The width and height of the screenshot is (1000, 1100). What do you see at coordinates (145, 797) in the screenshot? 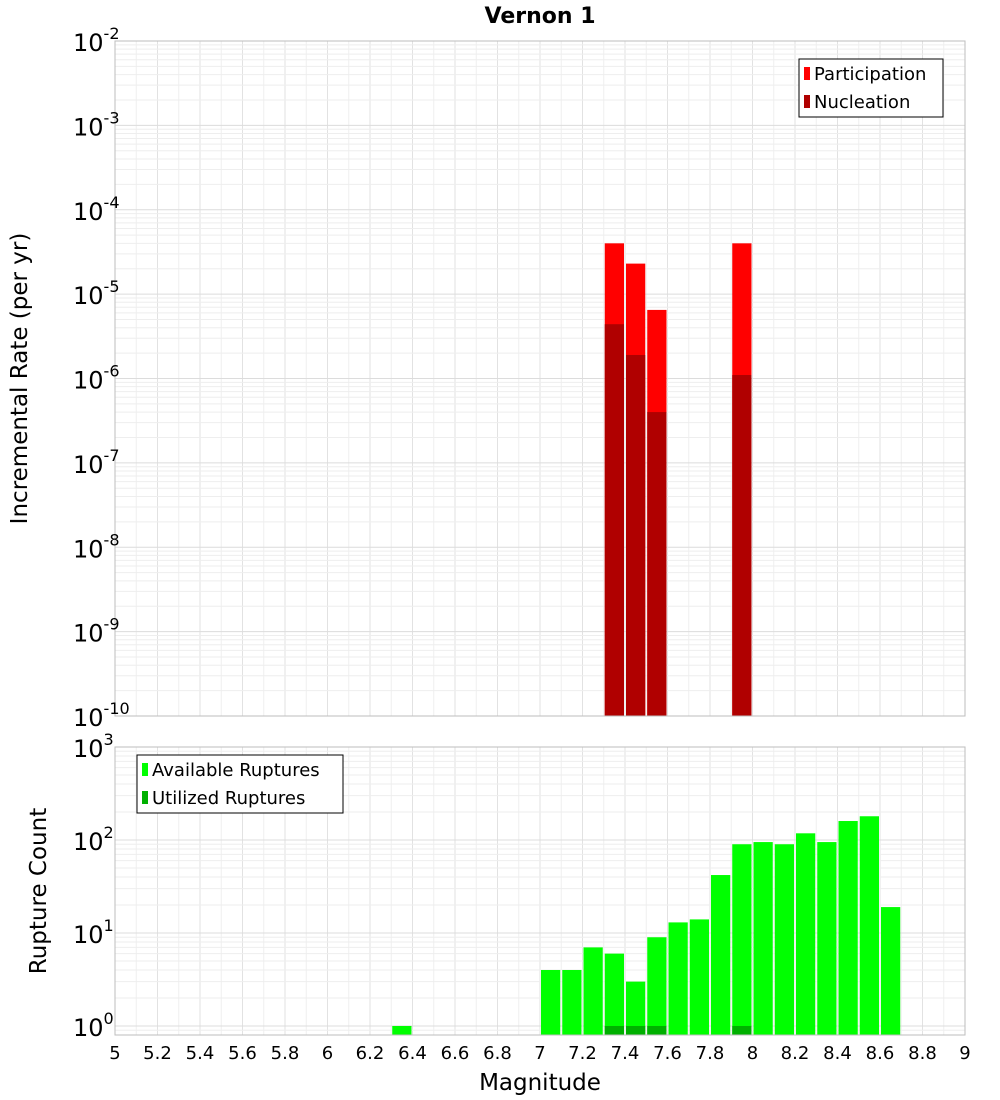
I see `legend-swatch-utilized-ruptures` at bounding box center [145, 797].